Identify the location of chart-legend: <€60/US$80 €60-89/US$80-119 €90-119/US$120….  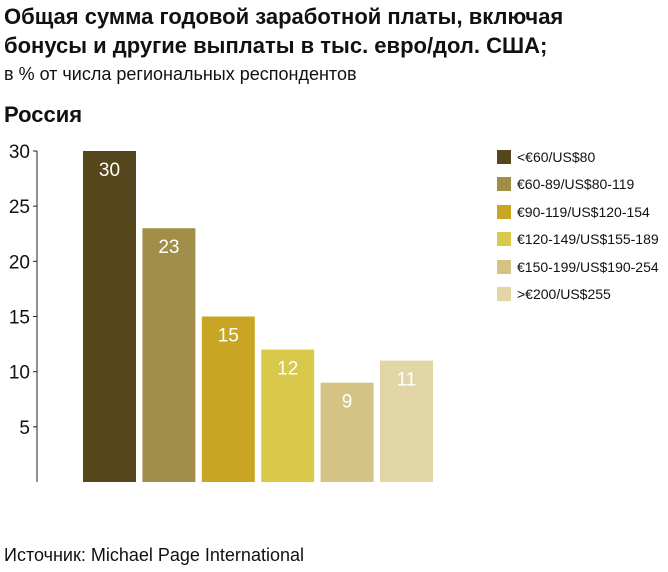
(578, 225).